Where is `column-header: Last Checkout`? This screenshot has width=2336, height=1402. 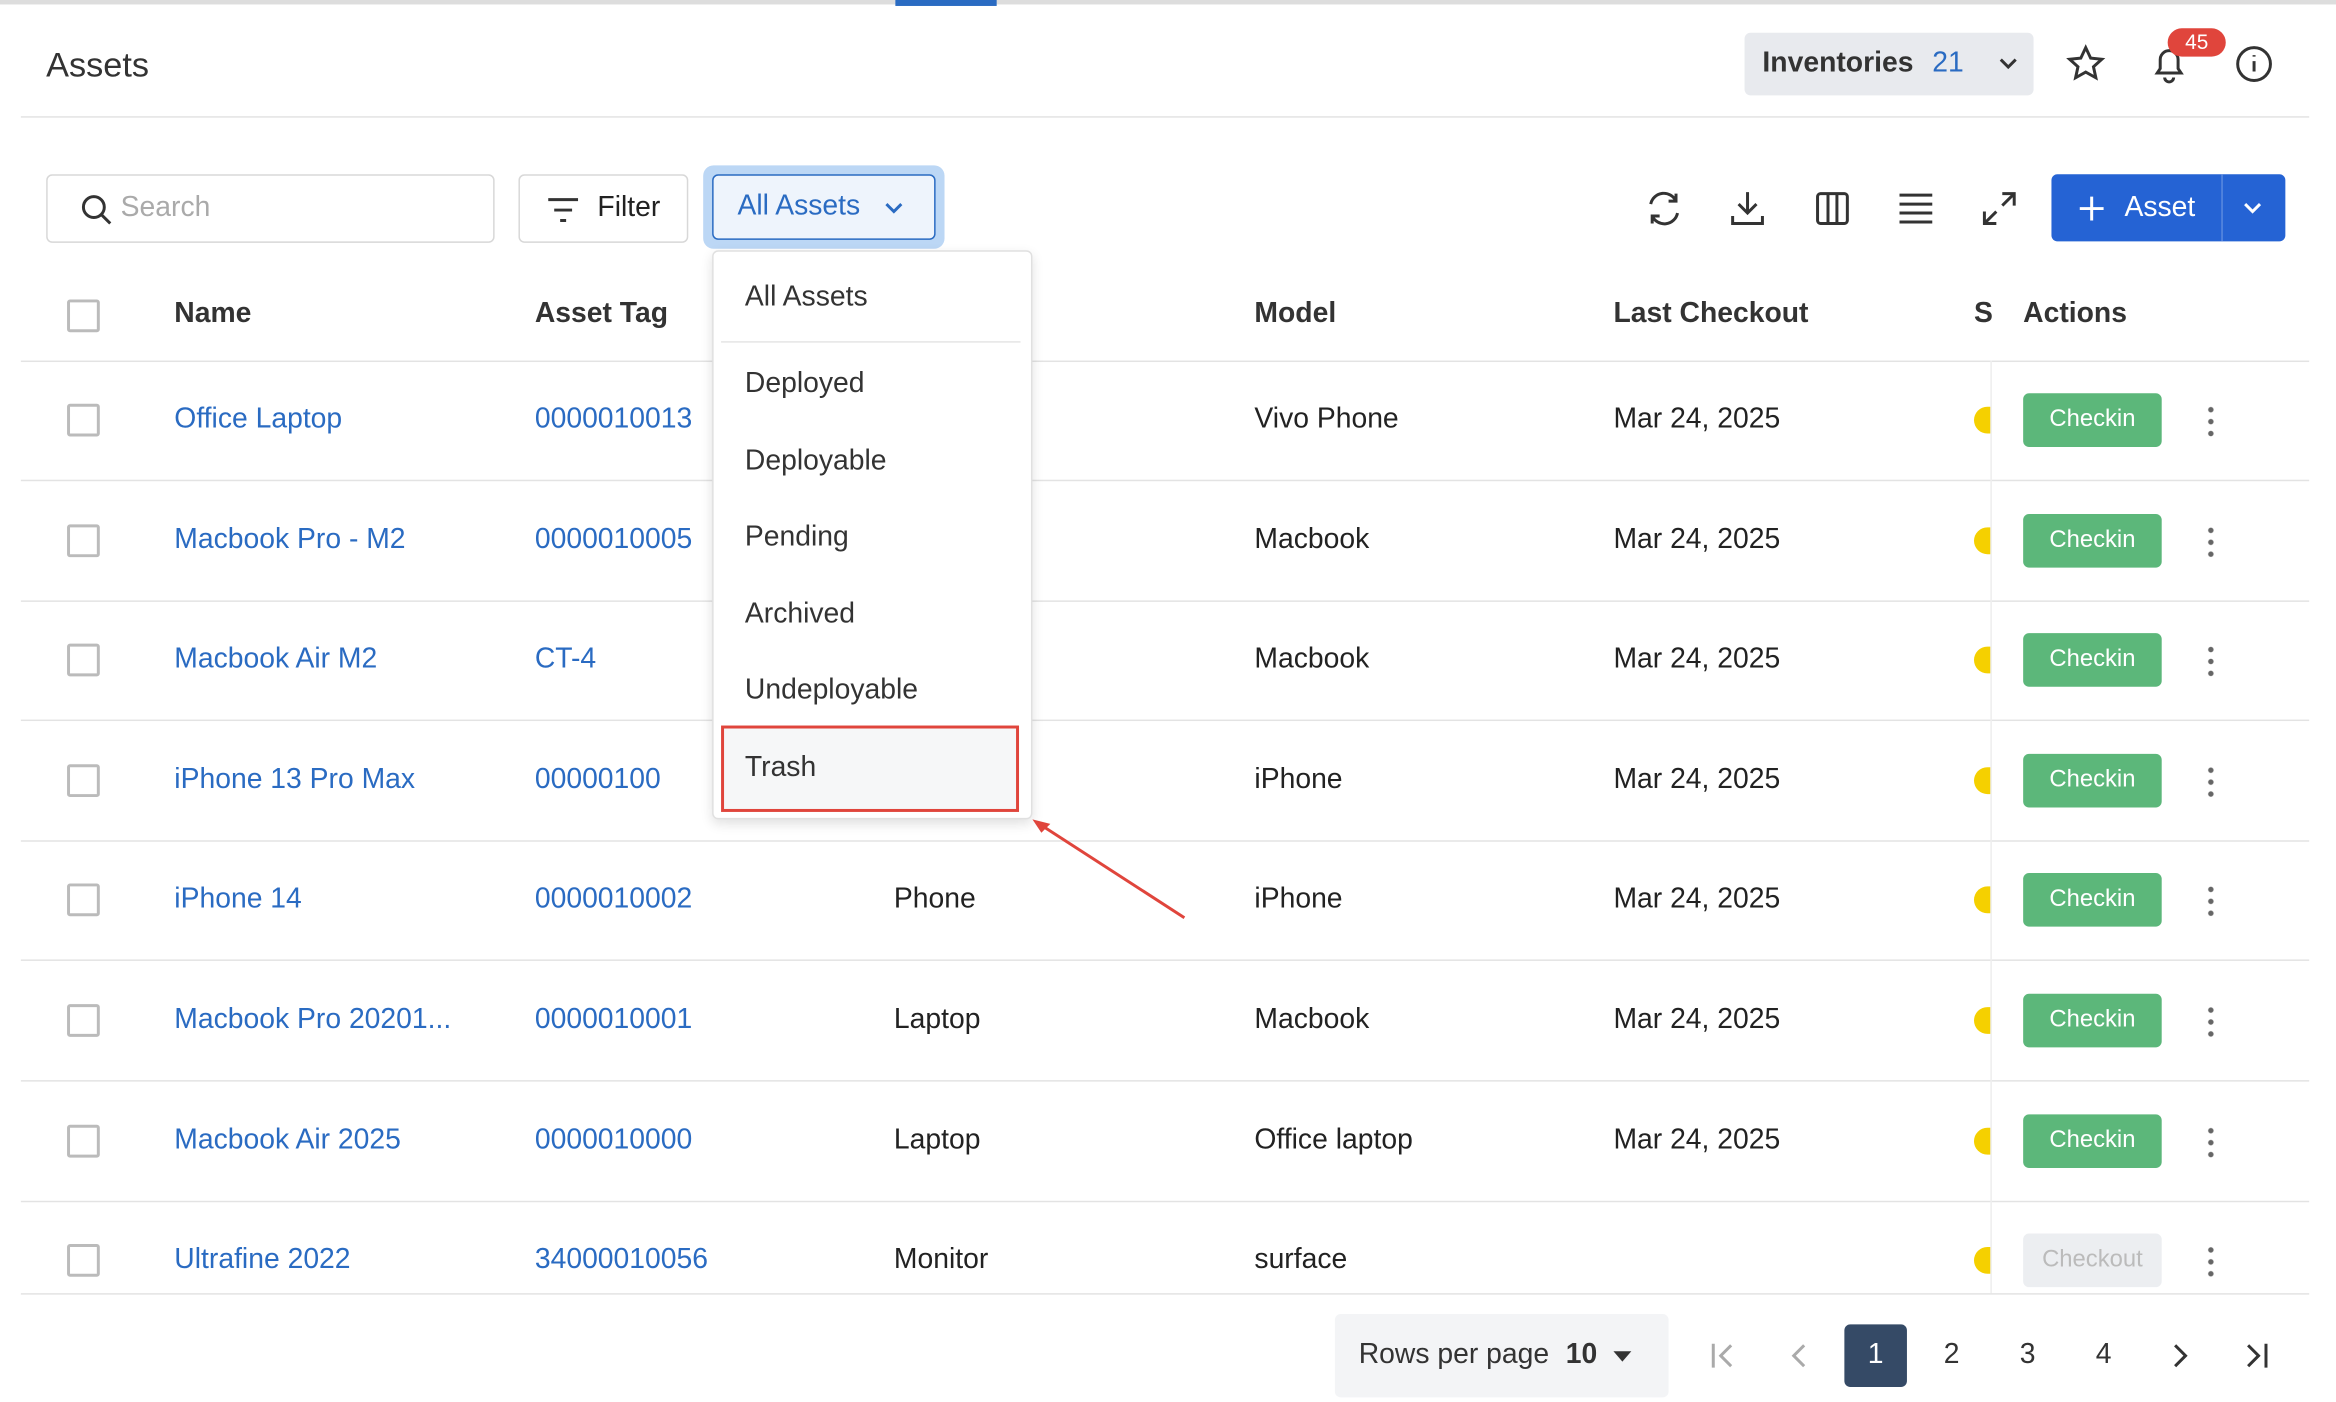 column-header: Last Checkout is located at coordinates (1711, 313).